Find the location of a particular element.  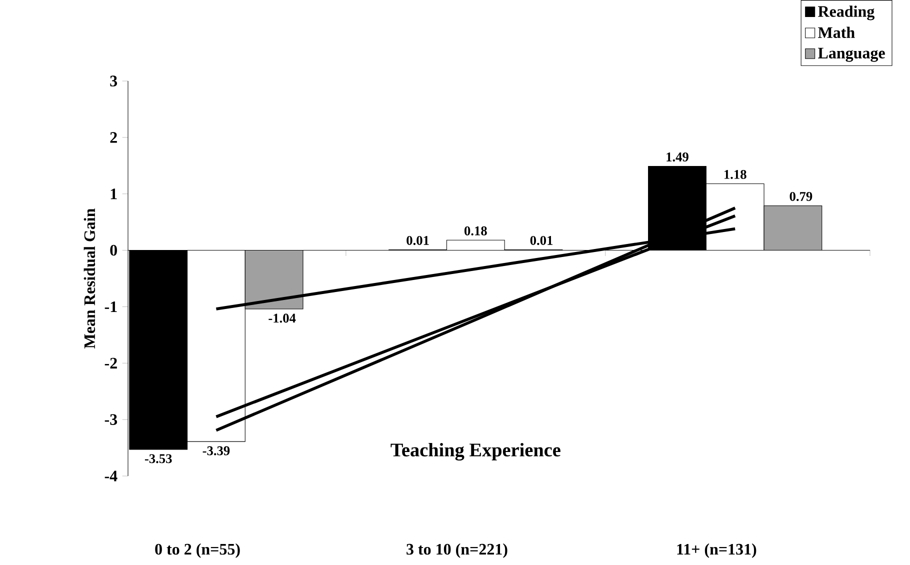

data-label: 1.18 is located at coordinates (735, 174).